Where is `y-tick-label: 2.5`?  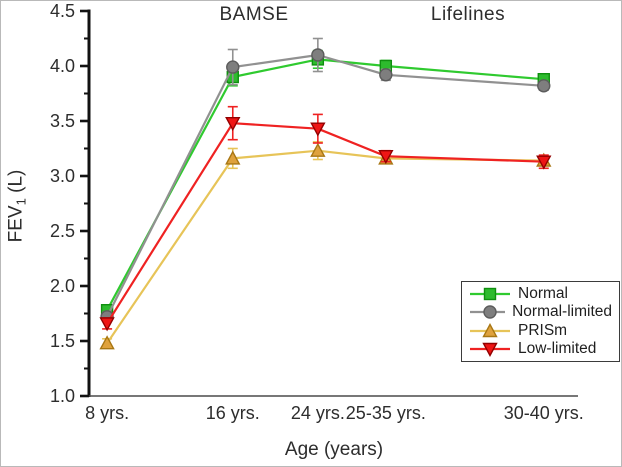 y-tick-label: 2.5 is located at coordinates (62, 231).